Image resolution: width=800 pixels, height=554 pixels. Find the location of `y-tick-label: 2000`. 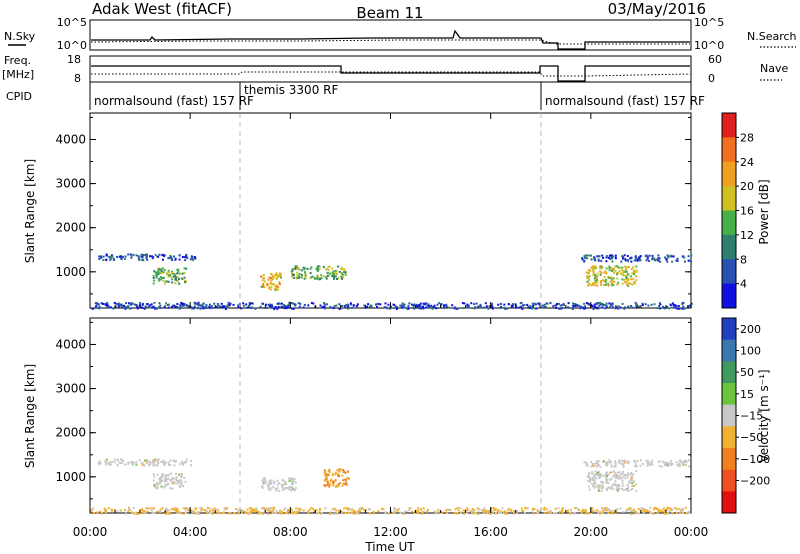

y-tick-label: 2000 is located at coordinates (70, 433).